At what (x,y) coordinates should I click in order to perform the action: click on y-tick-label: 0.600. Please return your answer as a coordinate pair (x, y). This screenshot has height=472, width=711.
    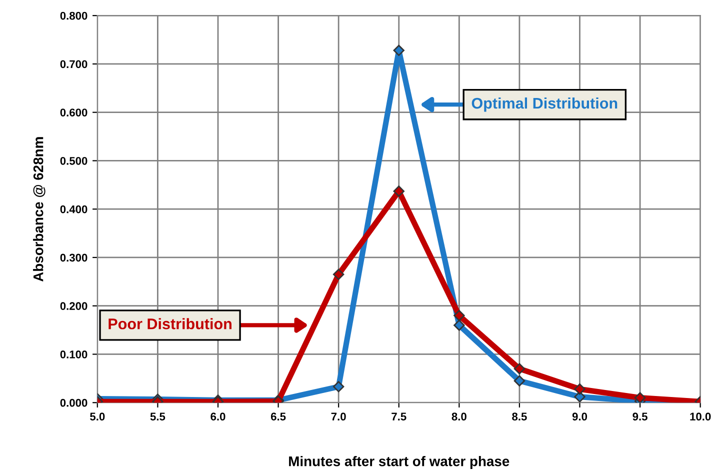
    Looking at the image, I should click on (74, 112).